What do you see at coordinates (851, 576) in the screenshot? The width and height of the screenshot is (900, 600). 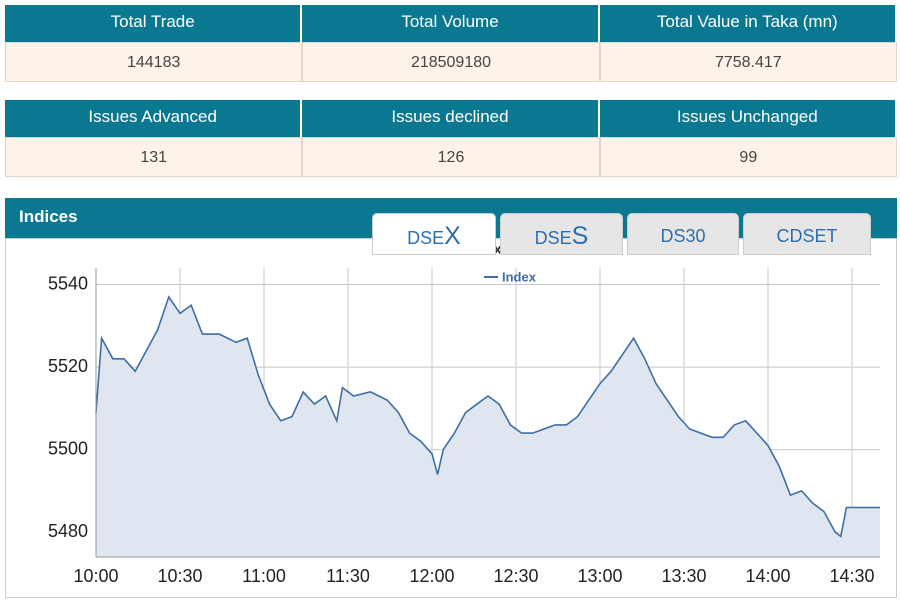 I see `x-tick-label: 14:30` at bounding box center [851, 576].